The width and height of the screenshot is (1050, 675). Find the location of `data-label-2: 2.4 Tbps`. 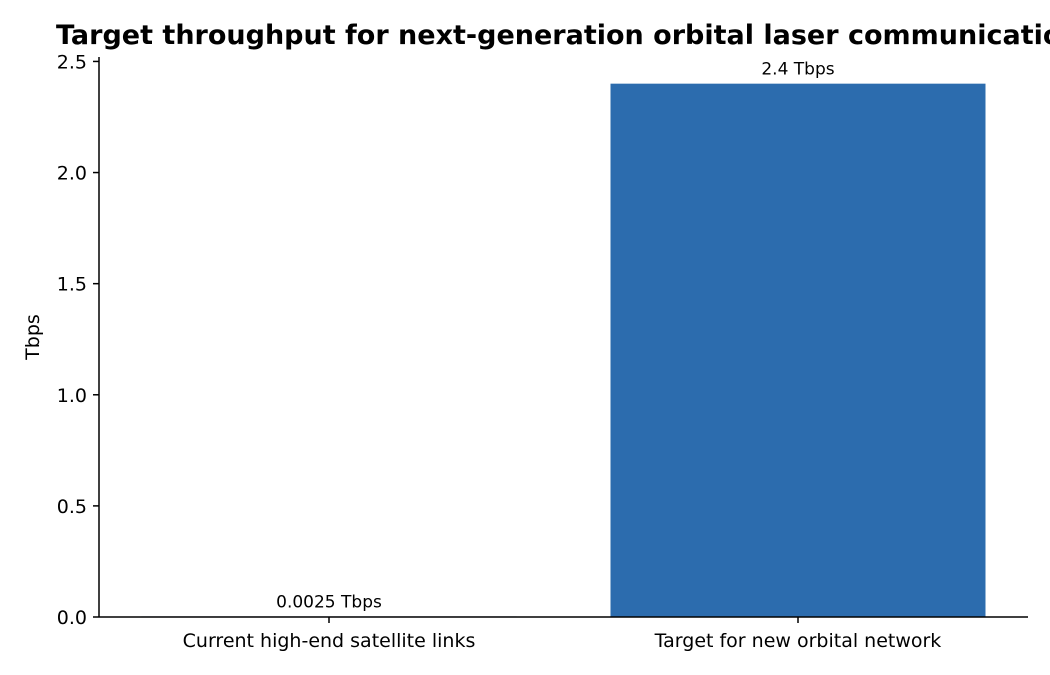

data-label-2: 2.4 Tbps is located at coordinates (797, 70).